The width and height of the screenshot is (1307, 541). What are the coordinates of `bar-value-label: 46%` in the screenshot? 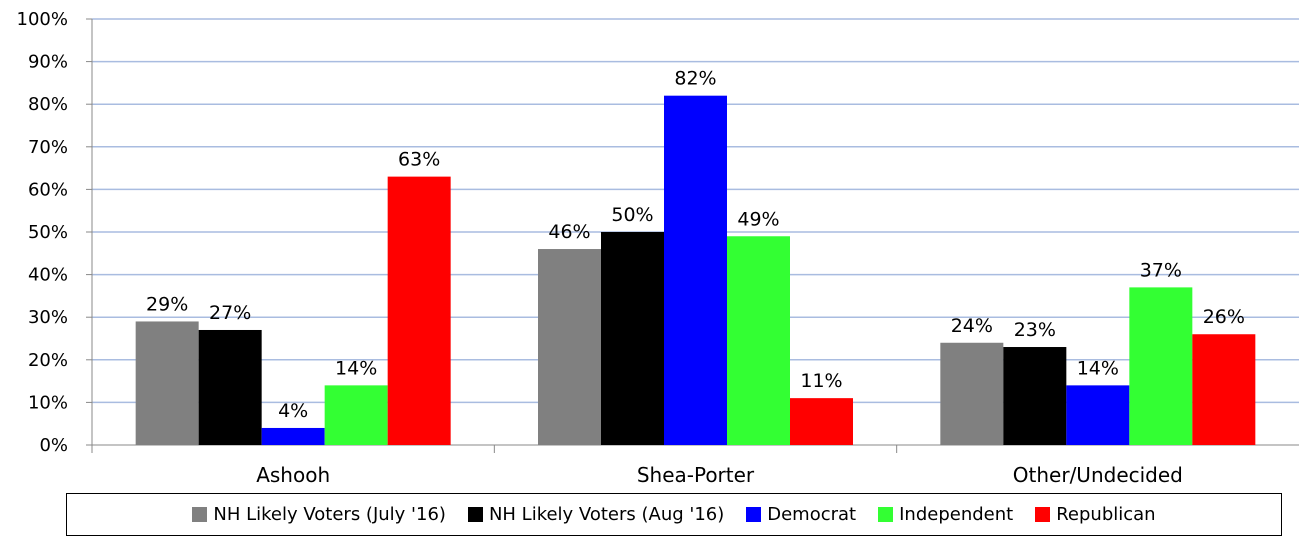 It's located at (569, 232).